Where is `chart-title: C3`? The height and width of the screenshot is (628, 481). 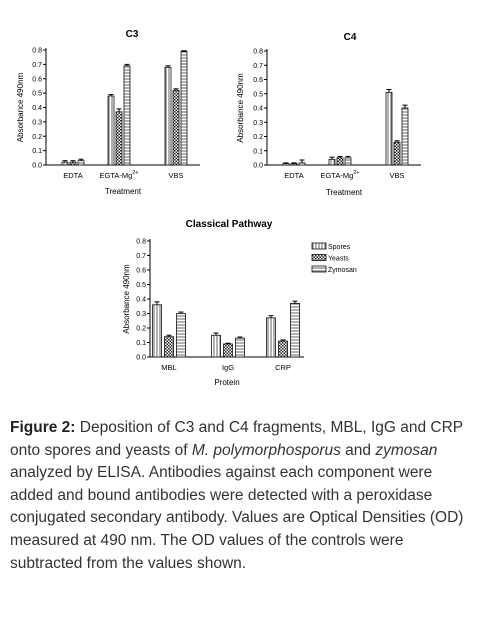 chart-title: C3 is located at coordinates (132, 34).